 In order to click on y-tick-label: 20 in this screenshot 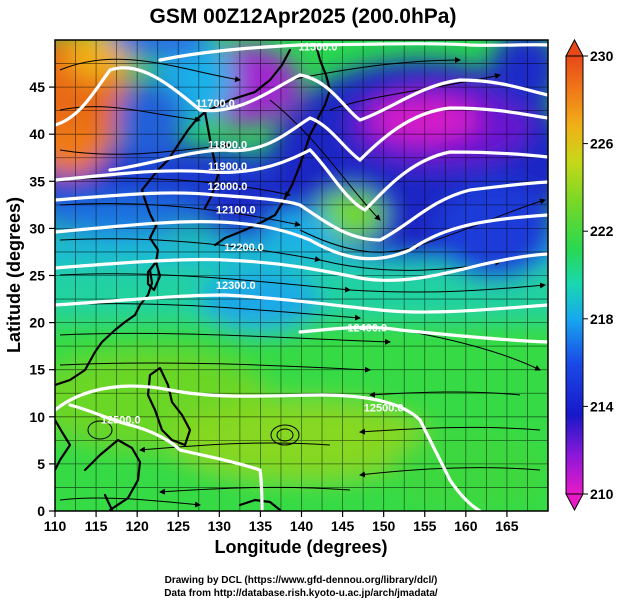, I will do `click(37, 323)`.